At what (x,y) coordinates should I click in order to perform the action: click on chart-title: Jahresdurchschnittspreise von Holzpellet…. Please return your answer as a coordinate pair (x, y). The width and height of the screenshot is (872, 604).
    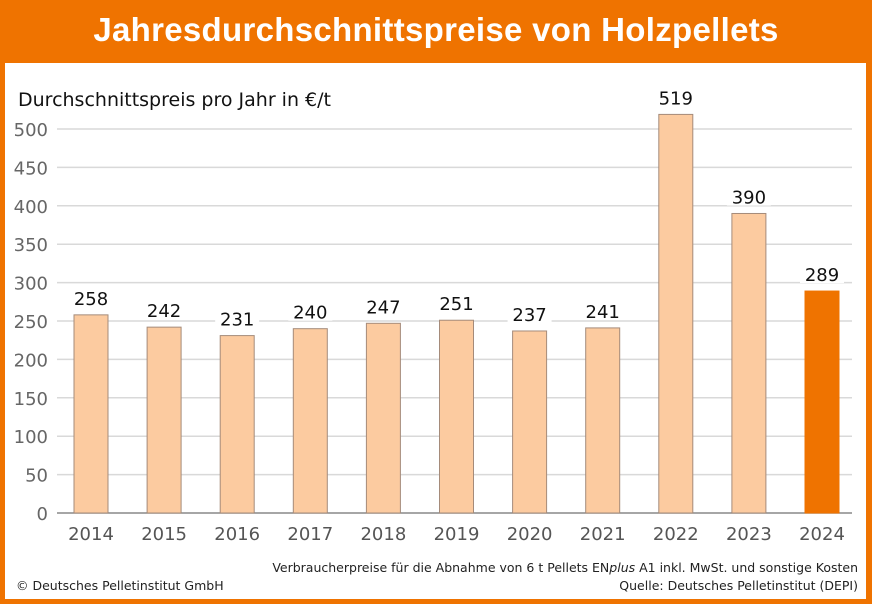
    Looking at the image, I should click on (436, 29).